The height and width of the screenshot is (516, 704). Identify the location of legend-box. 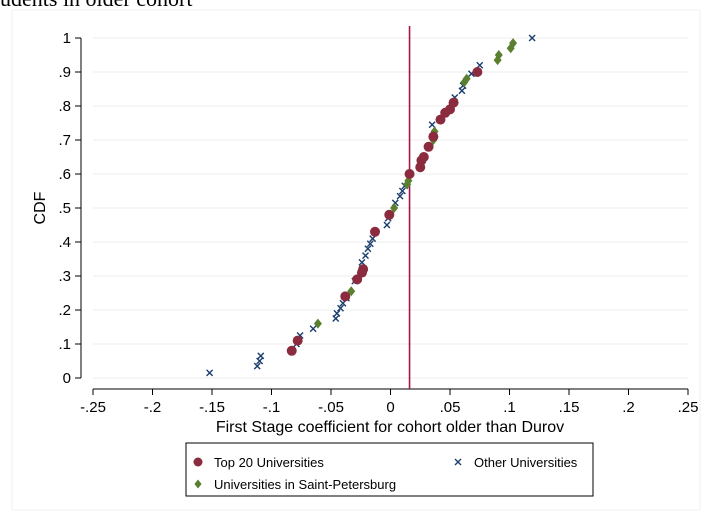
(389, 469).